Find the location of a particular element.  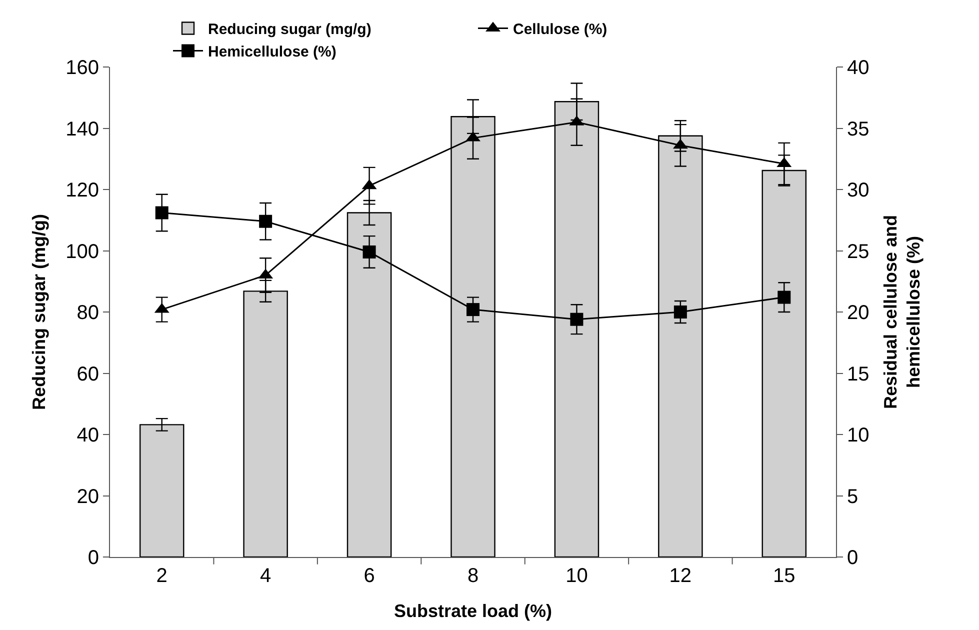

x-tick-label: 8 is located at coordinates (473, 576).